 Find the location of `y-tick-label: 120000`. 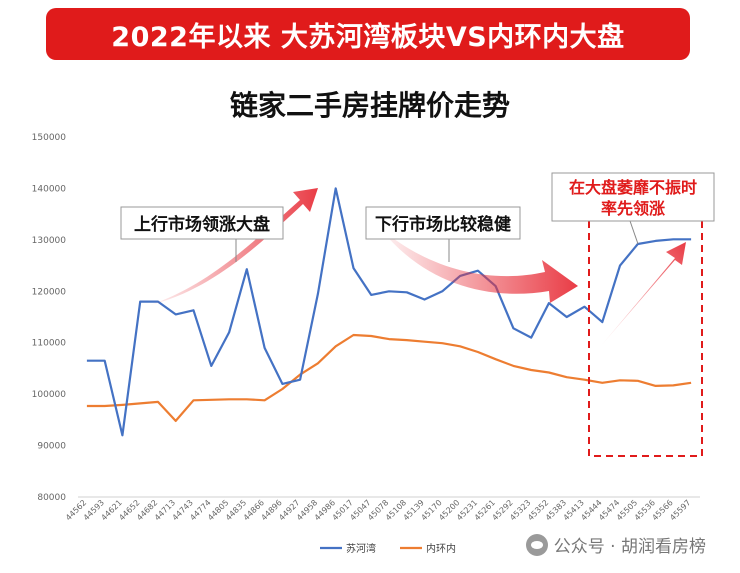

y-tick-label: 120000 is located at coordinates (49, 292).